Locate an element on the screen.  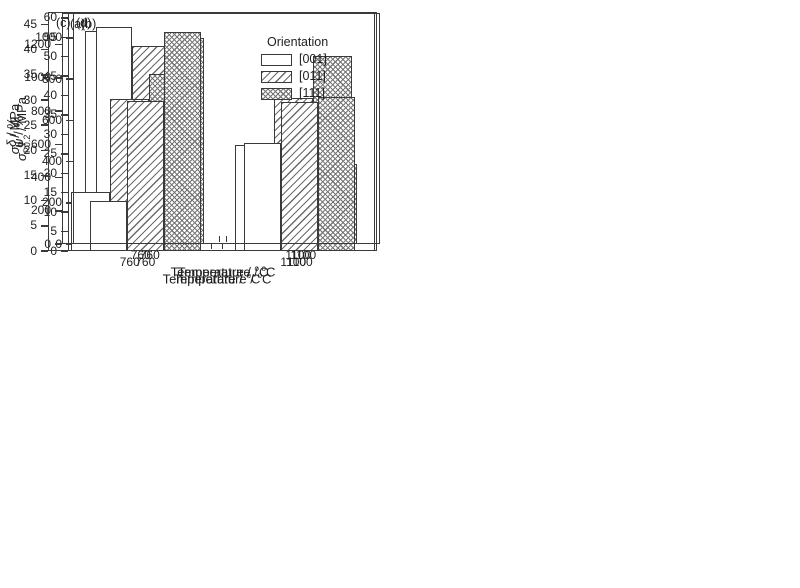
y-tick-label: 20 is located at coordinates (30, 149).